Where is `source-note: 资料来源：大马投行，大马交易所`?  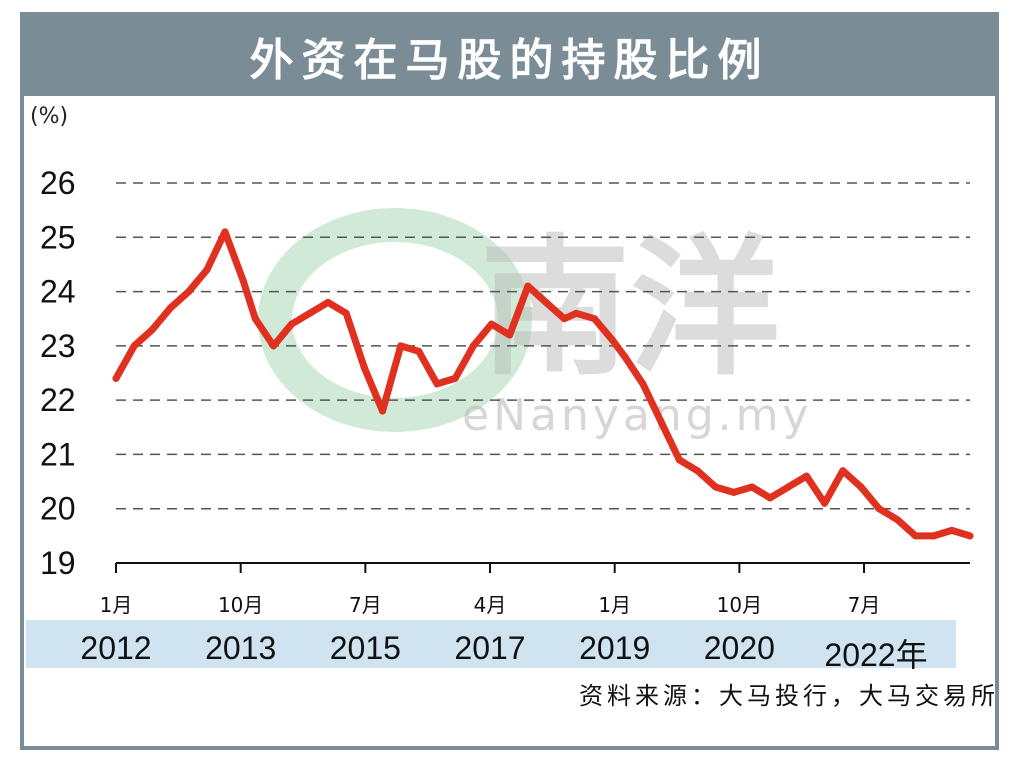
source-note: 资料来源：大马投行，大马交易所 is located at coordinates (789, 696).